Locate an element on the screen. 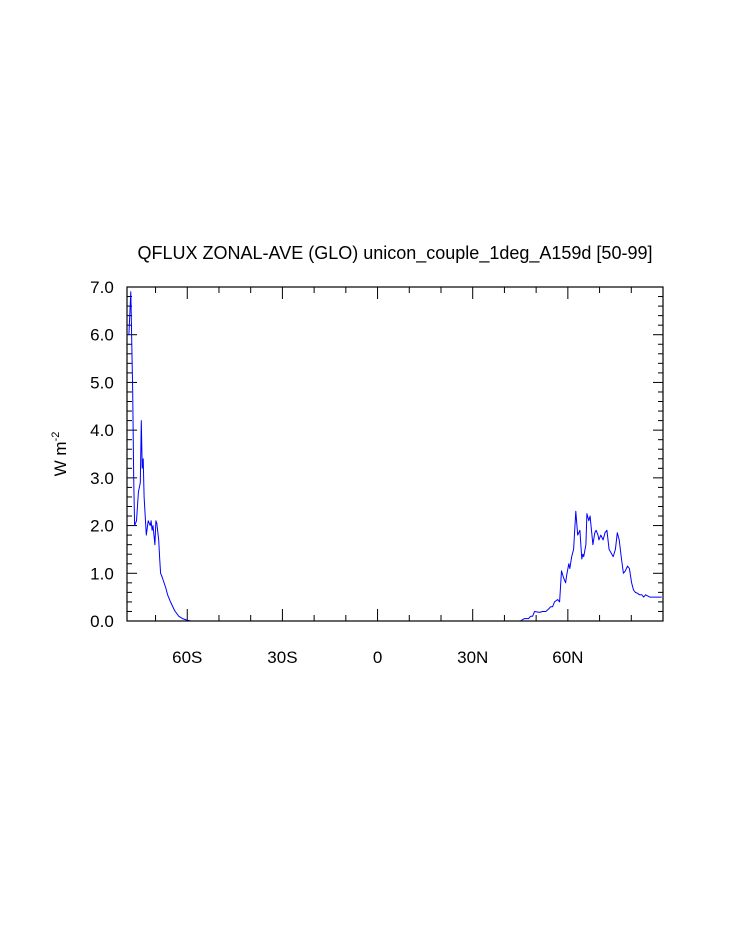  x-tick-label: 30N is located at coordinates (472, 657).